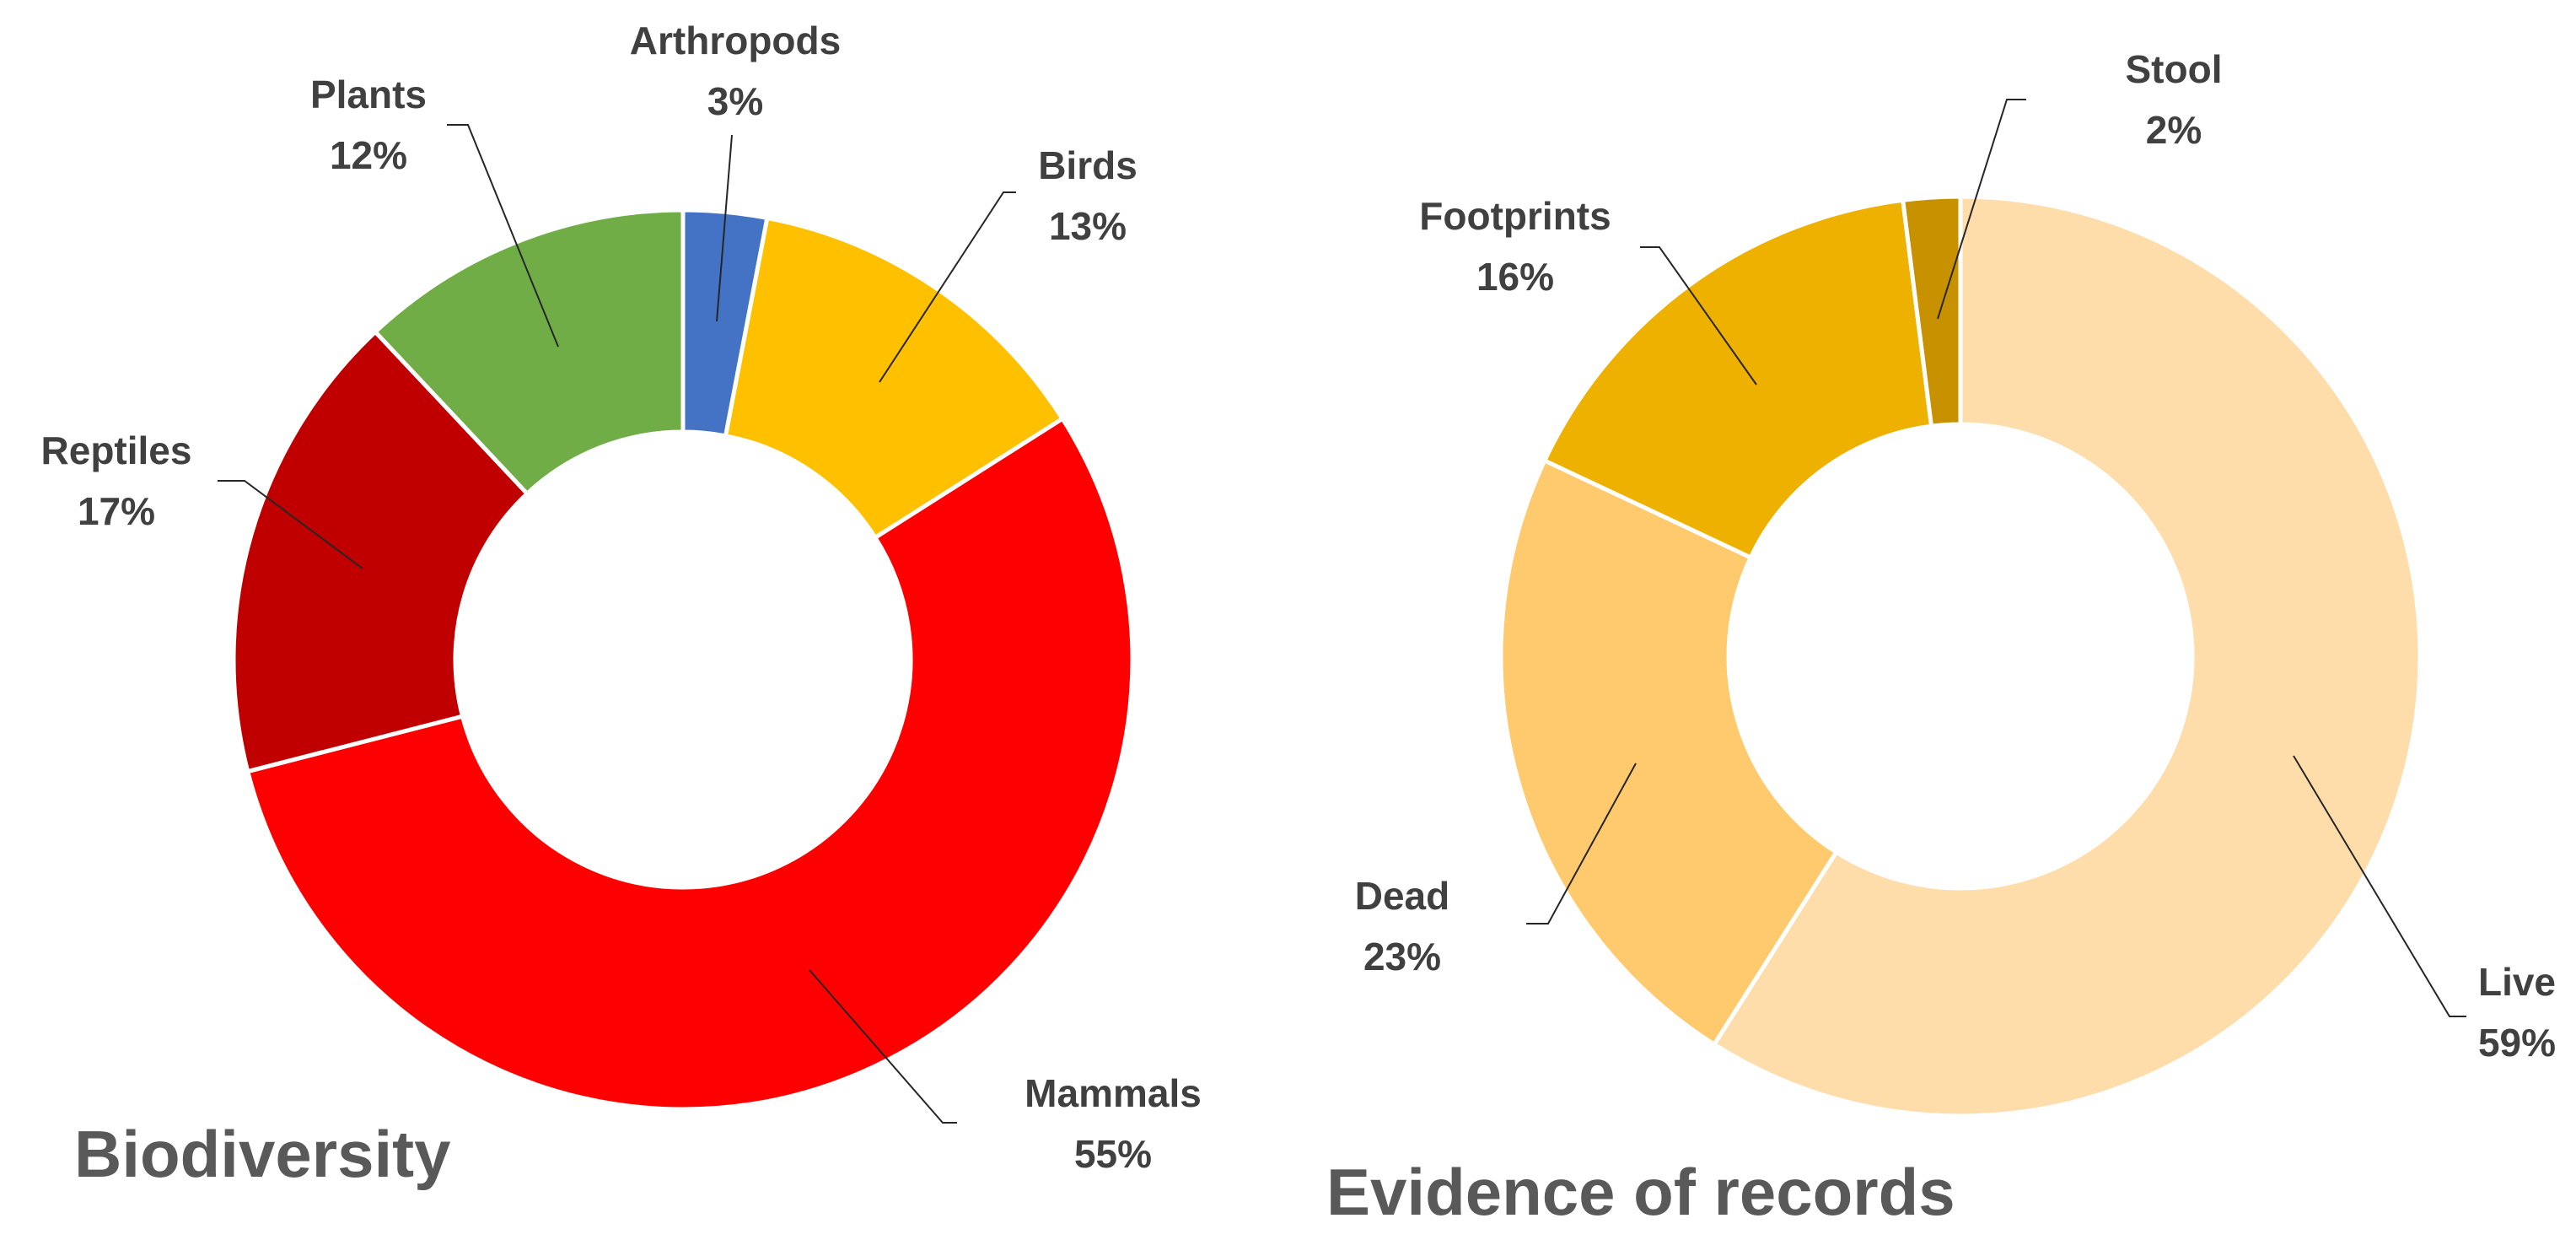 The height and width of the screenshot is (1256, 2576). I want to click on slice-label-reptiles: Reptiles, so click(116, 451).